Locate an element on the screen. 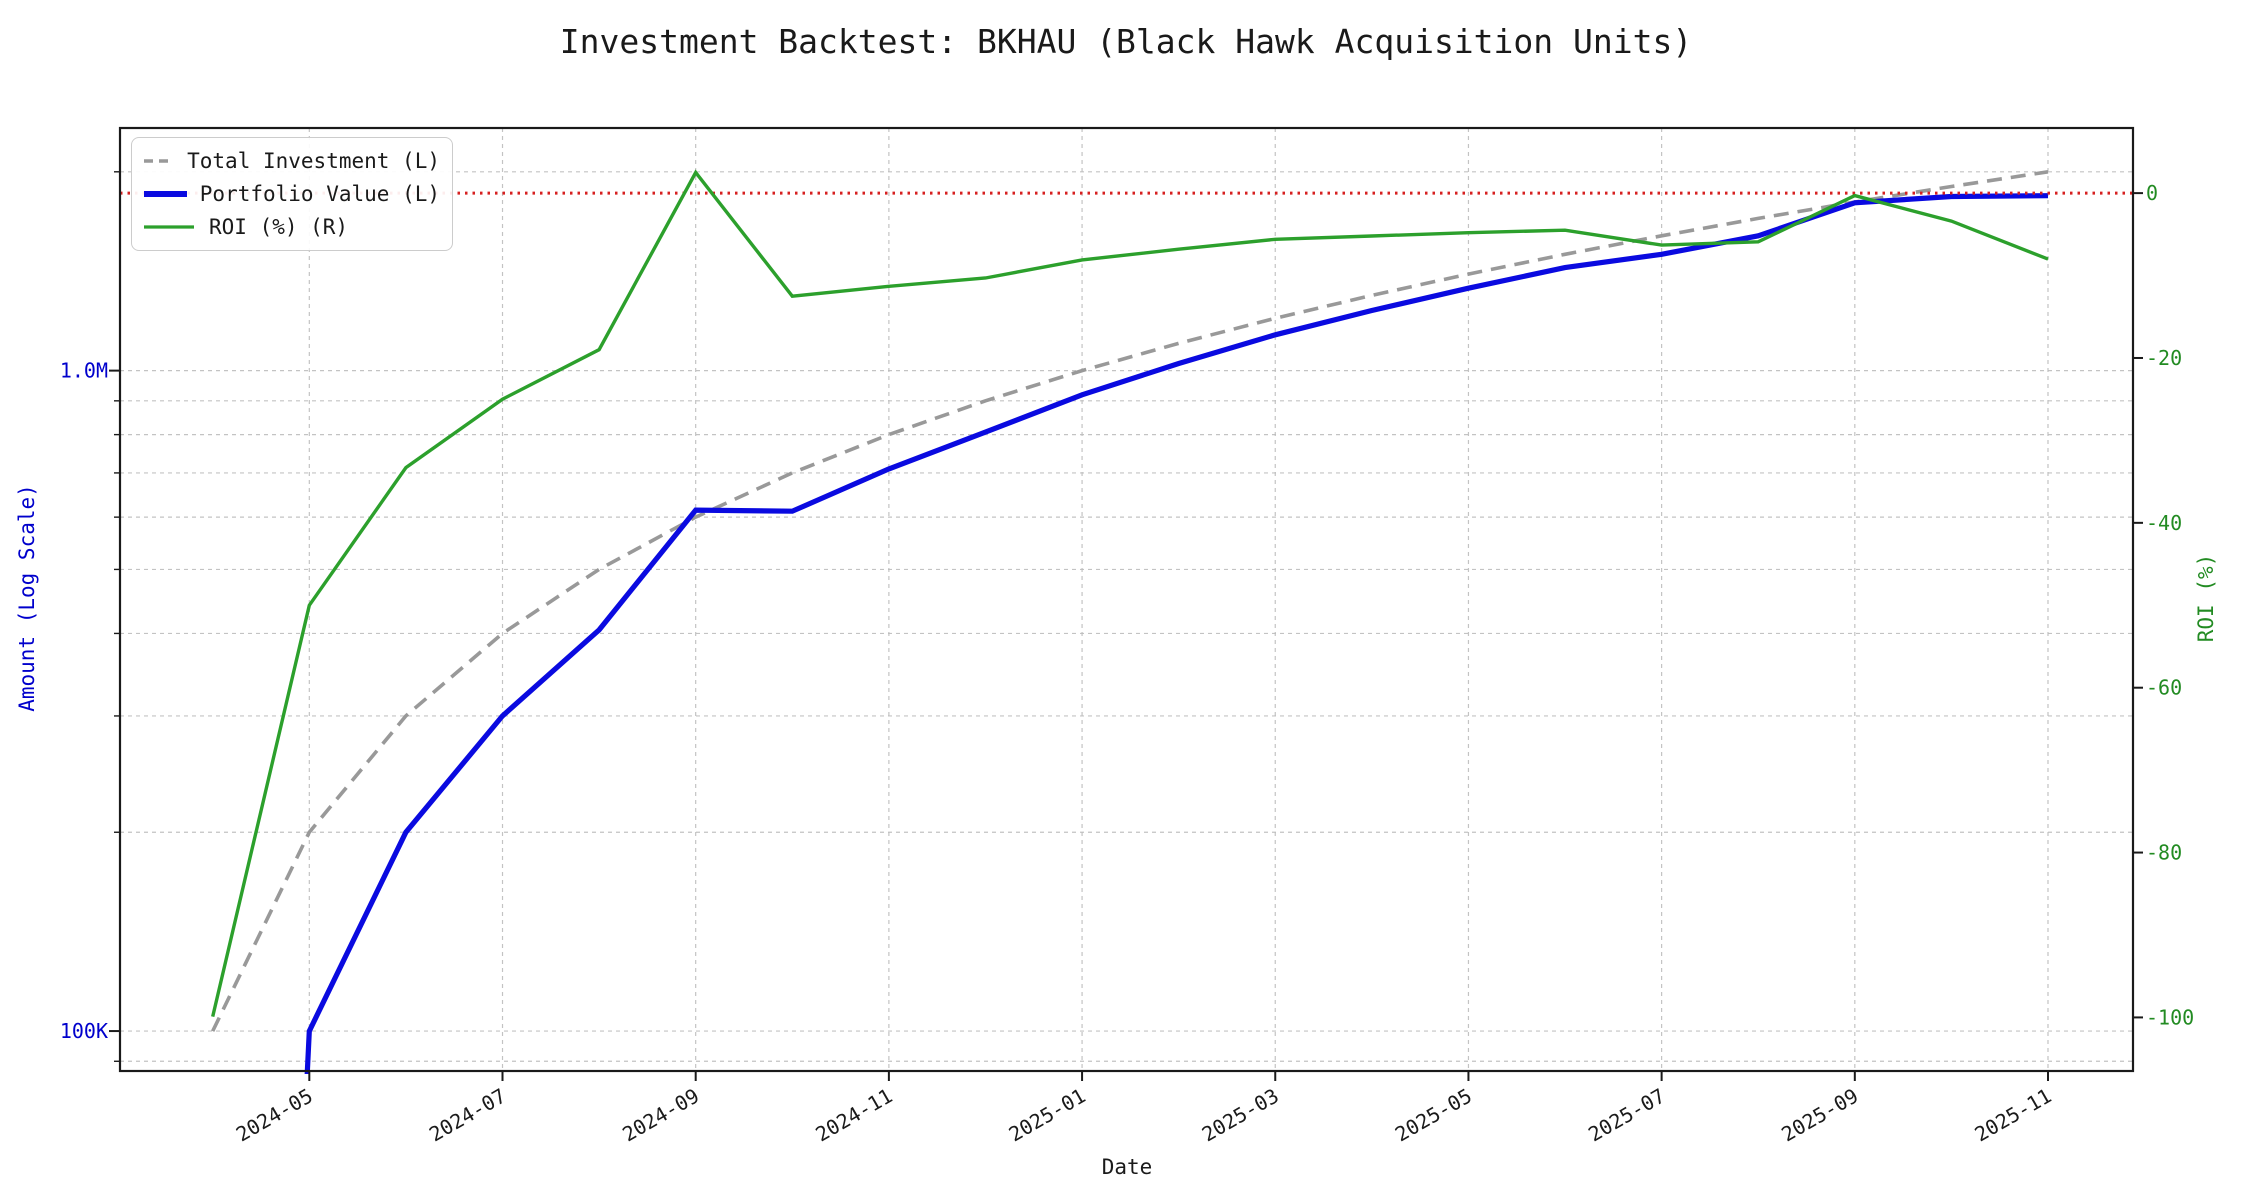  right-tick-label: -20 is located at coordinates (2164, 358).